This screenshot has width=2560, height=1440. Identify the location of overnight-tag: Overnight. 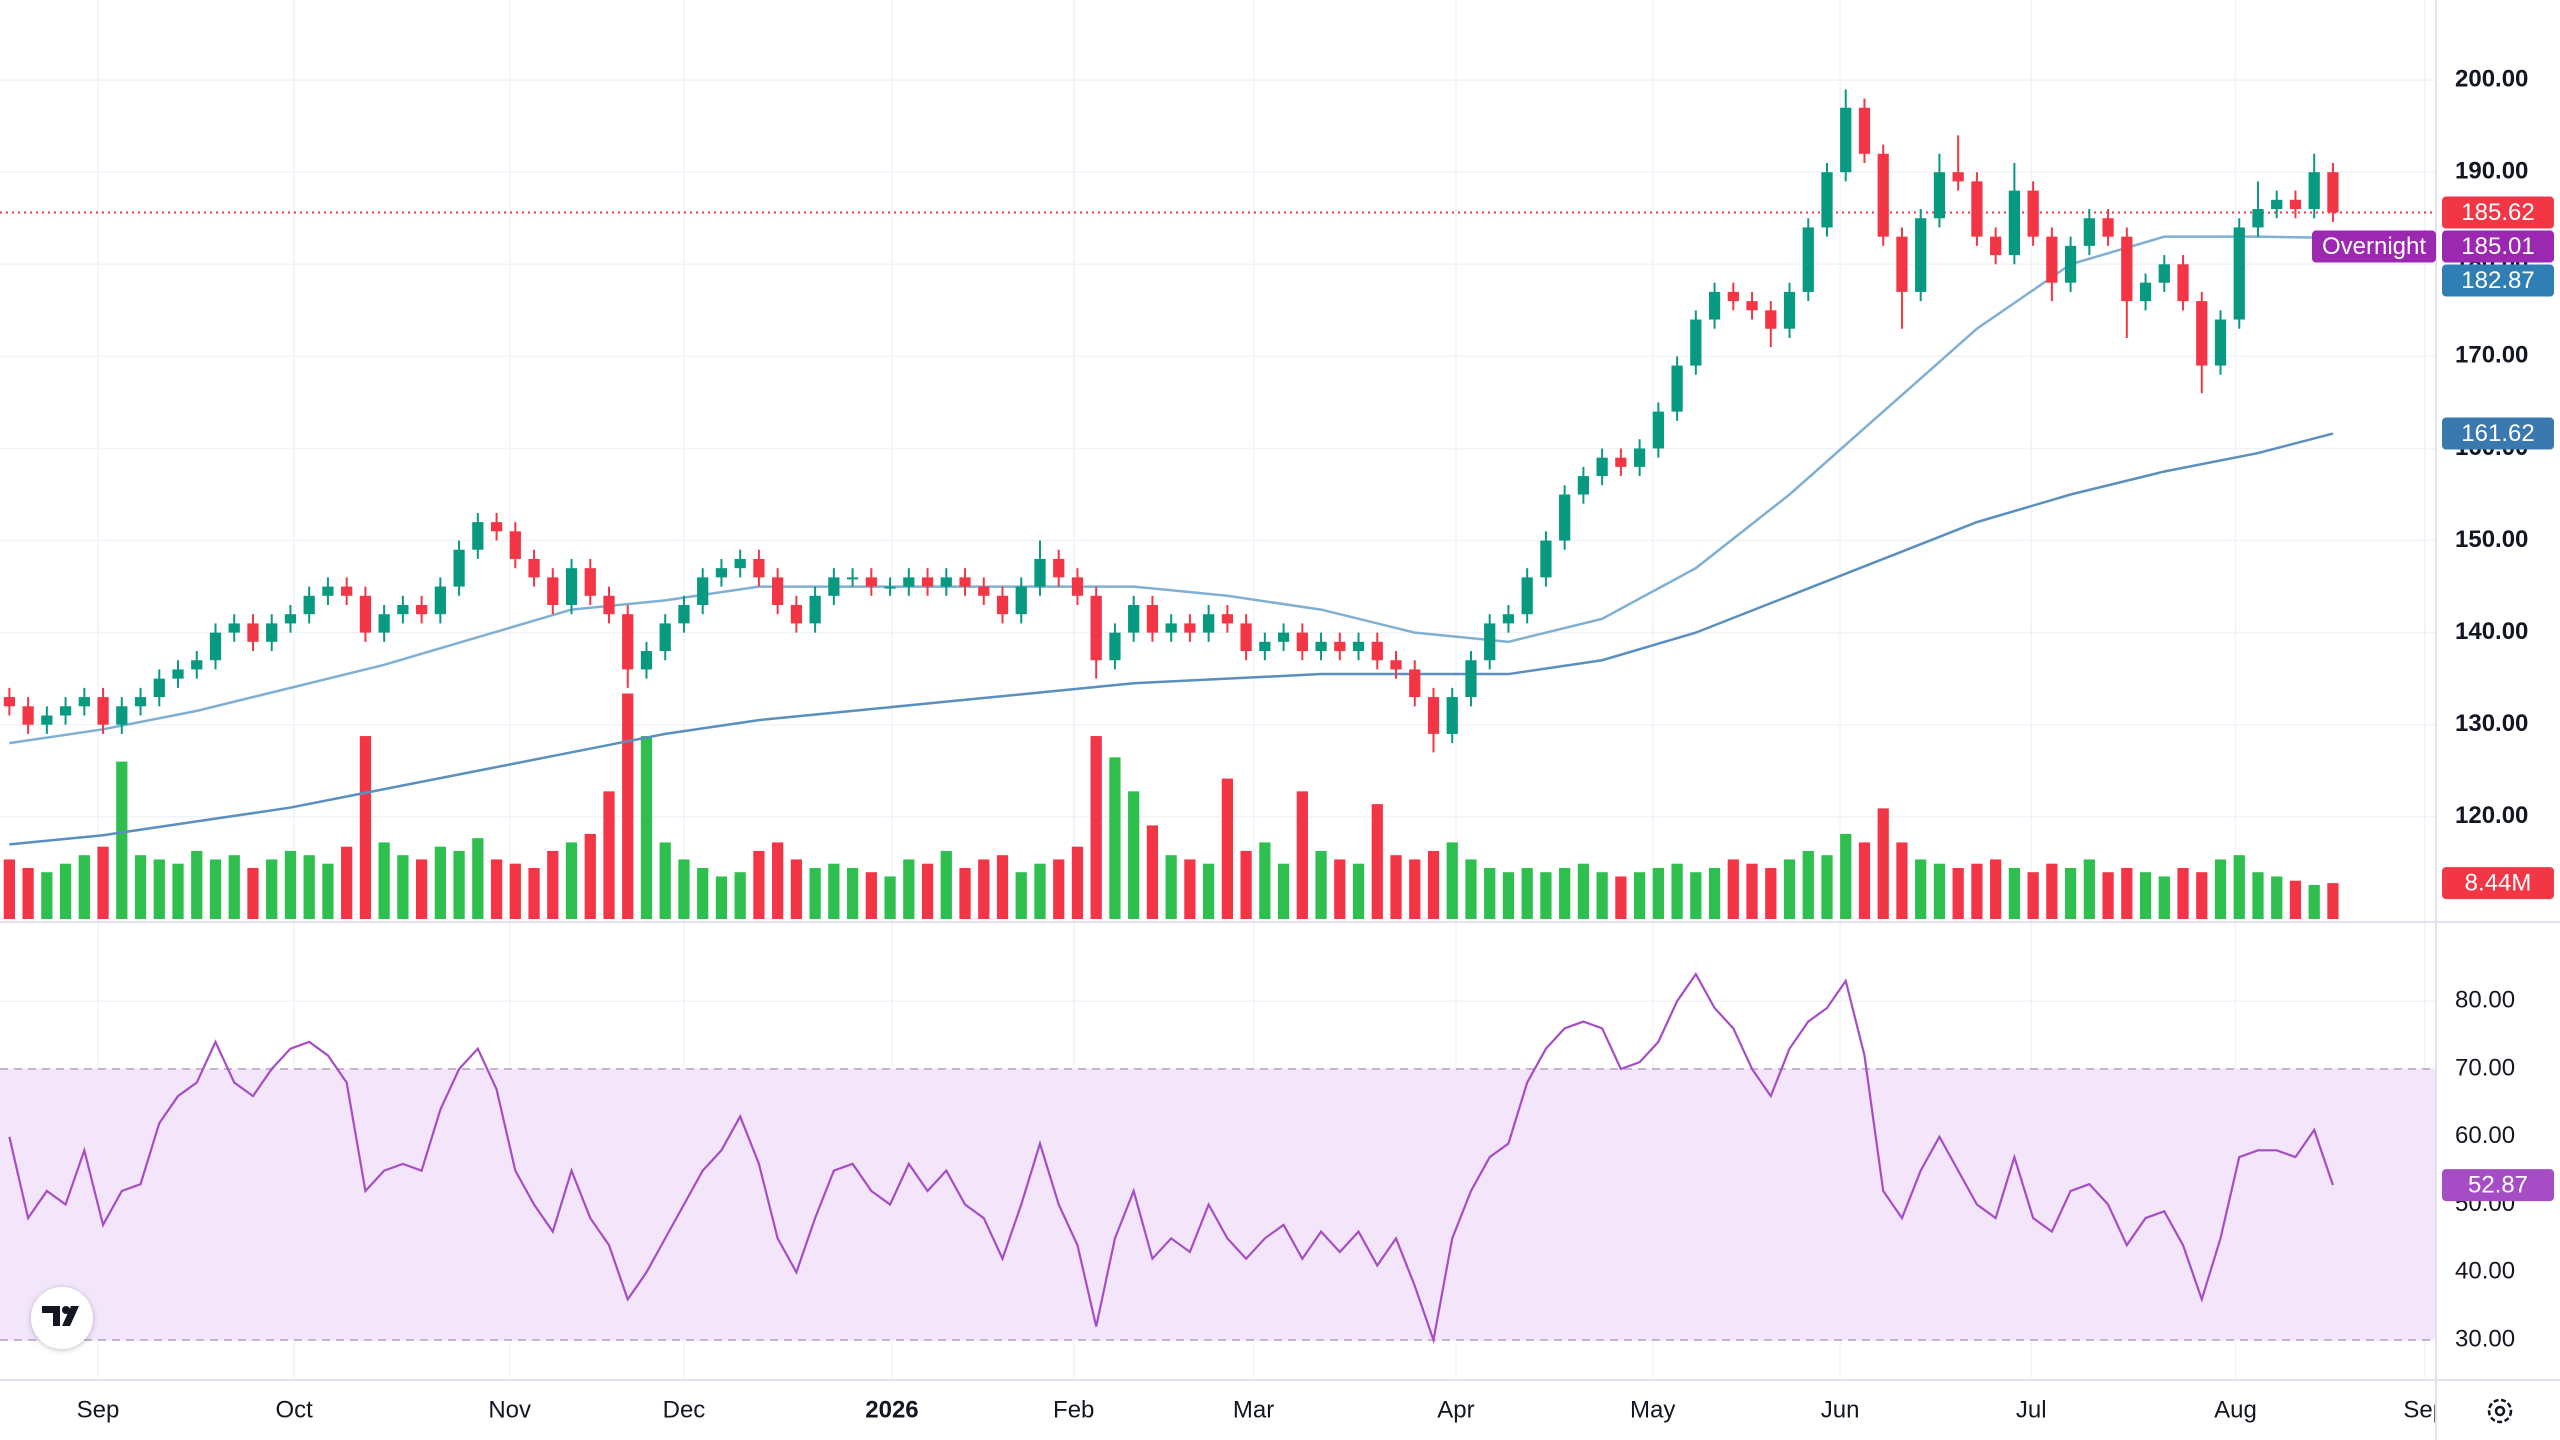
(2374, 246).